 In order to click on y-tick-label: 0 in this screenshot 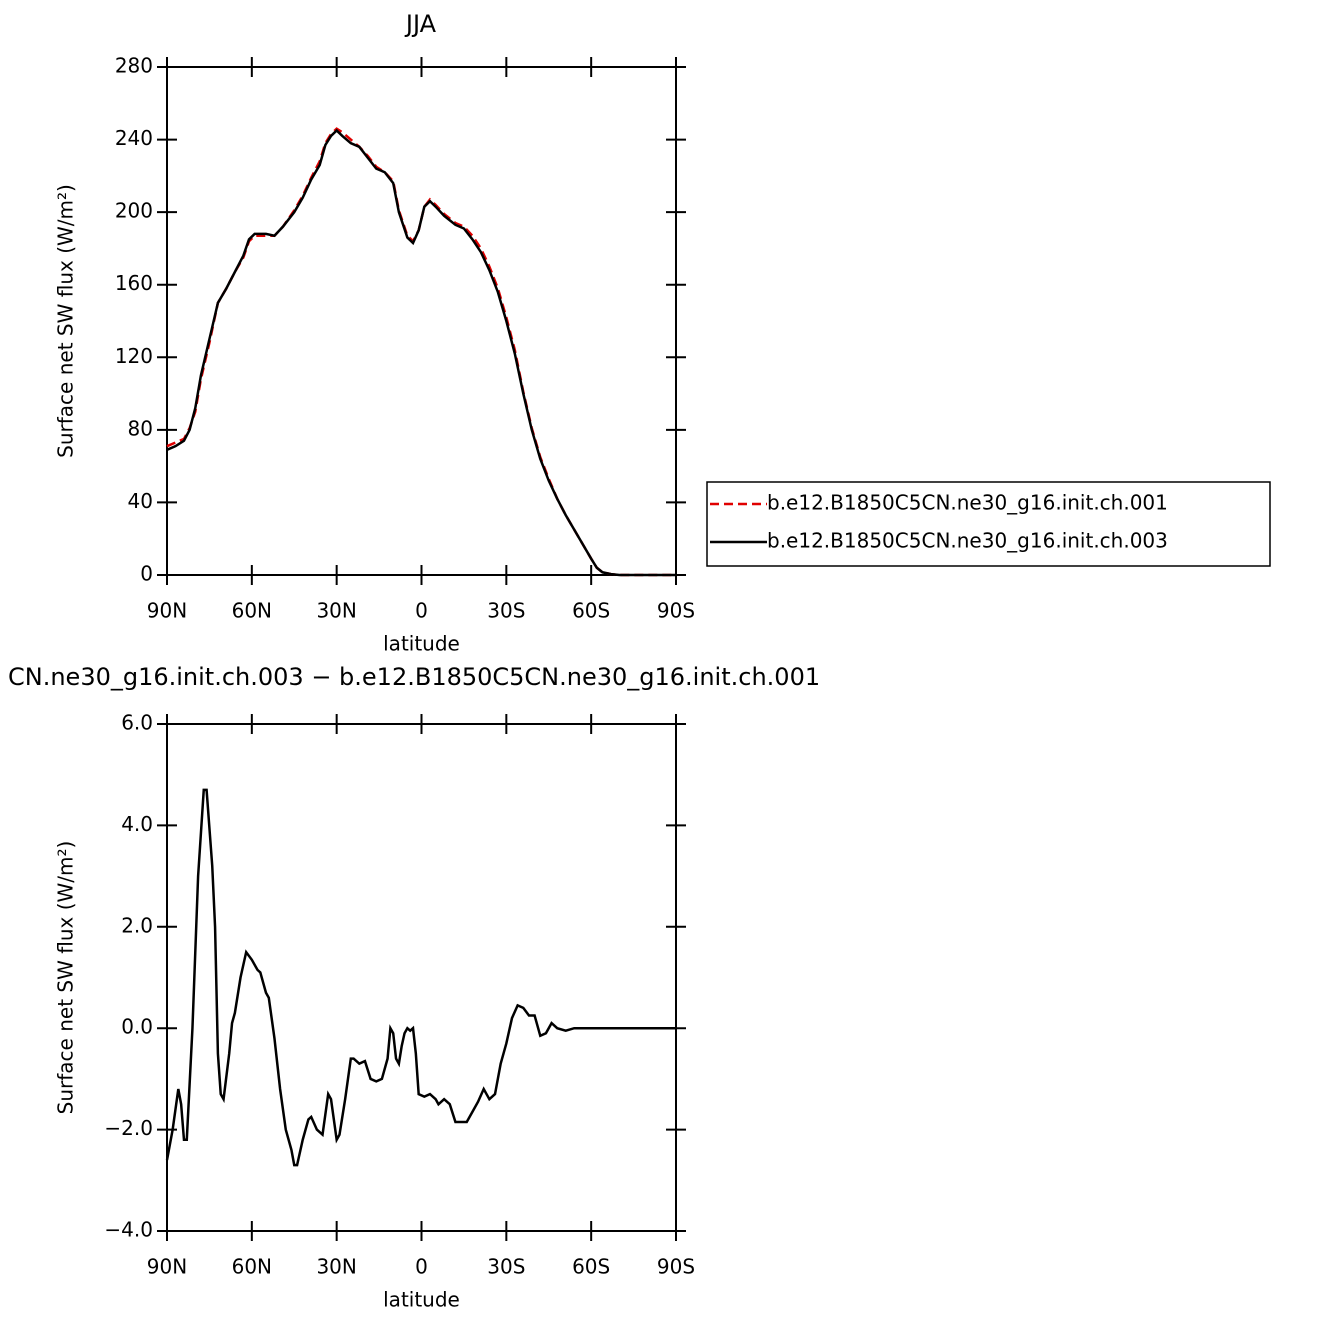, I will do `click(146, 574)`.